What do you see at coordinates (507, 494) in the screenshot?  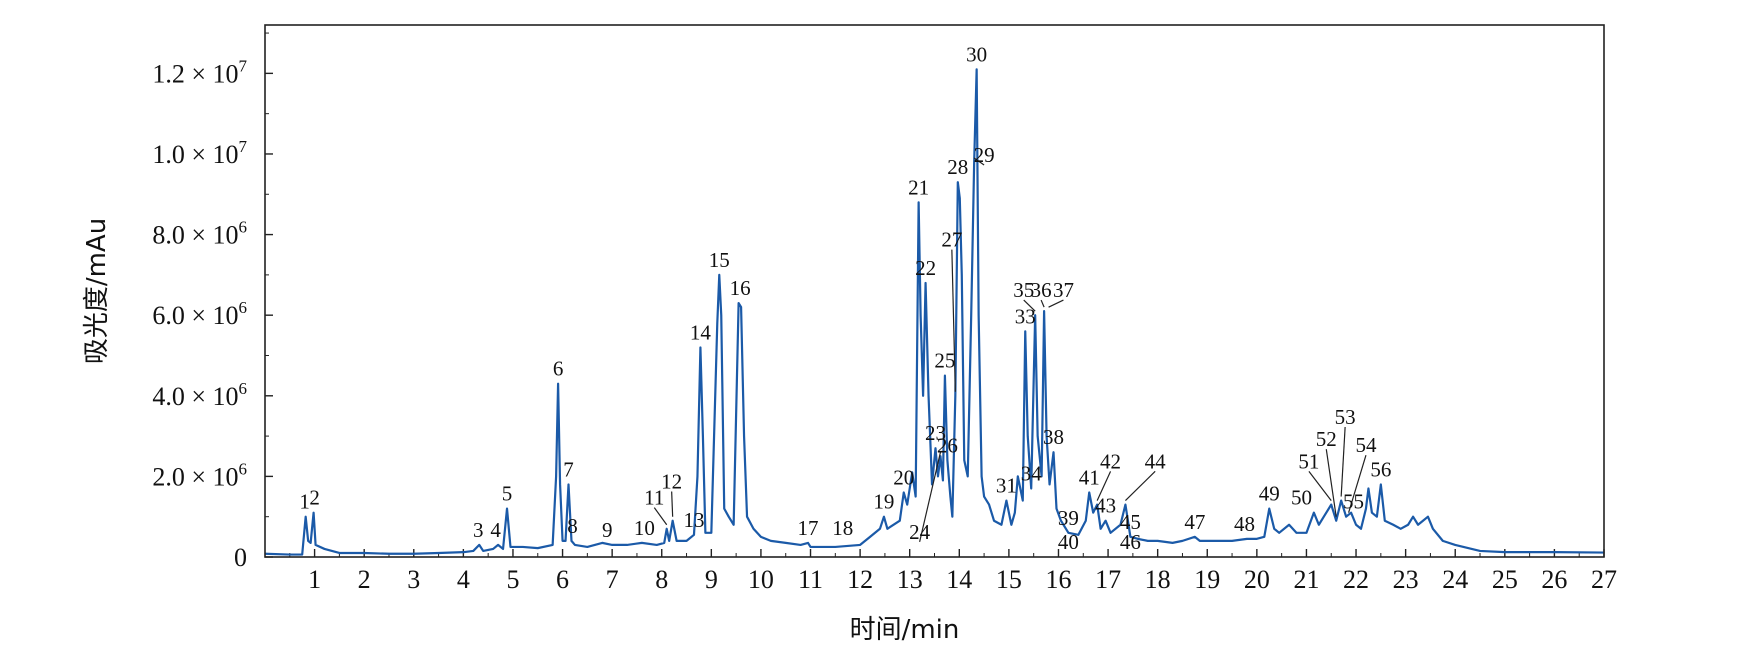 I see `peak-label: 5` at bounding box center [507, 494].